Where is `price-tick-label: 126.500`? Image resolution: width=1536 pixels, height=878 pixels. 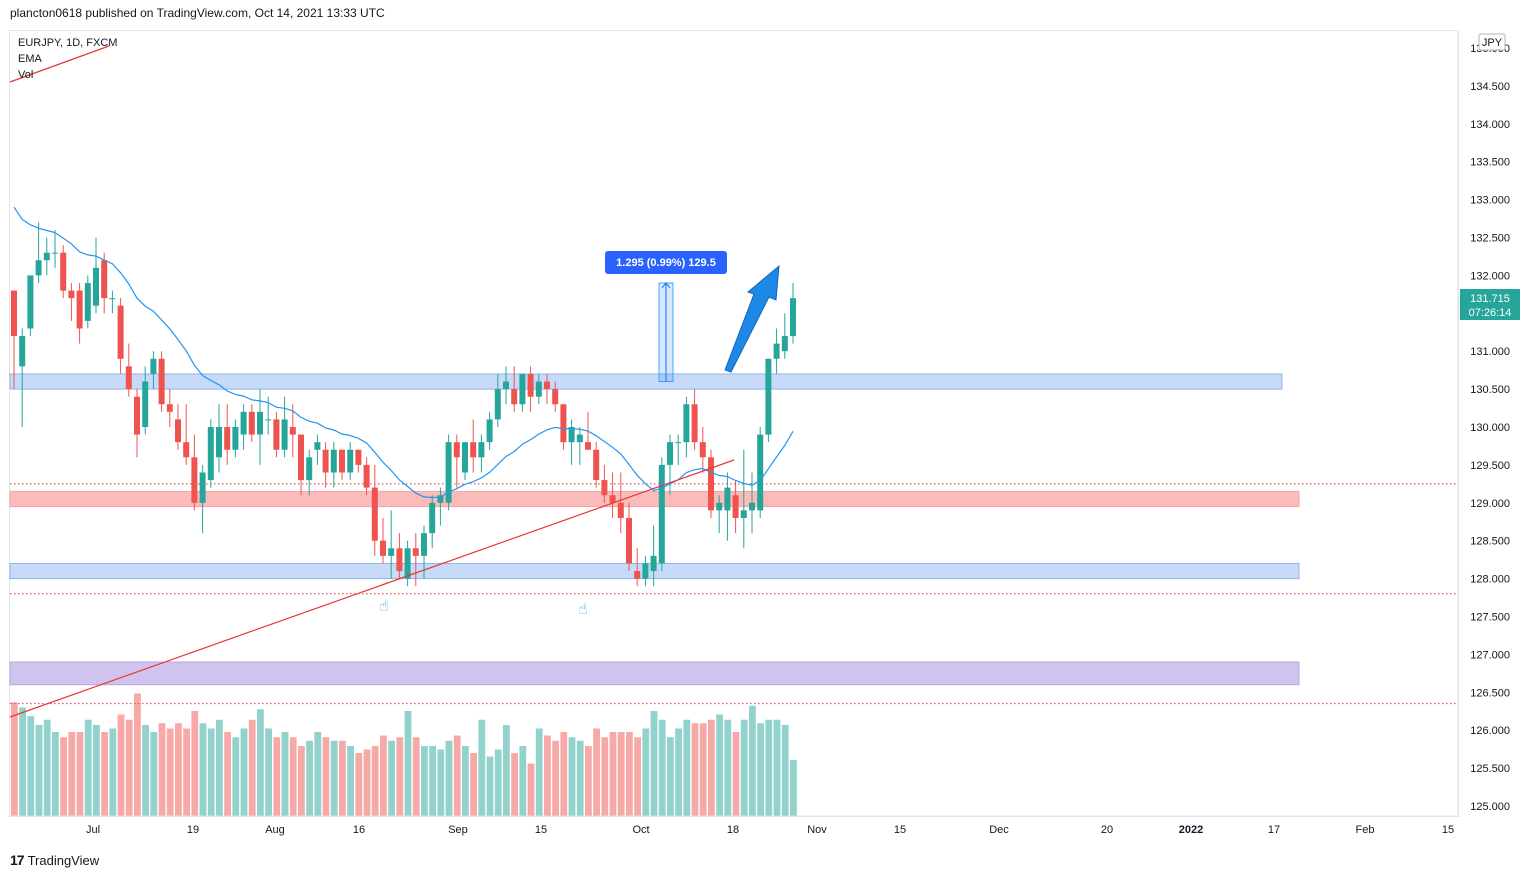 price-tick-label: 126.500 is located at coordinates (1490, 693).